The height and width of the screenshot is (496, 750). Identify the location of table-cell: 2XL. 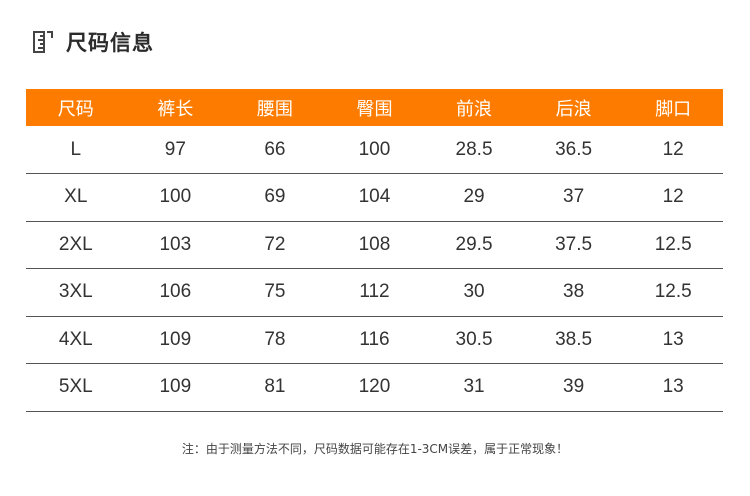
(76, 245).